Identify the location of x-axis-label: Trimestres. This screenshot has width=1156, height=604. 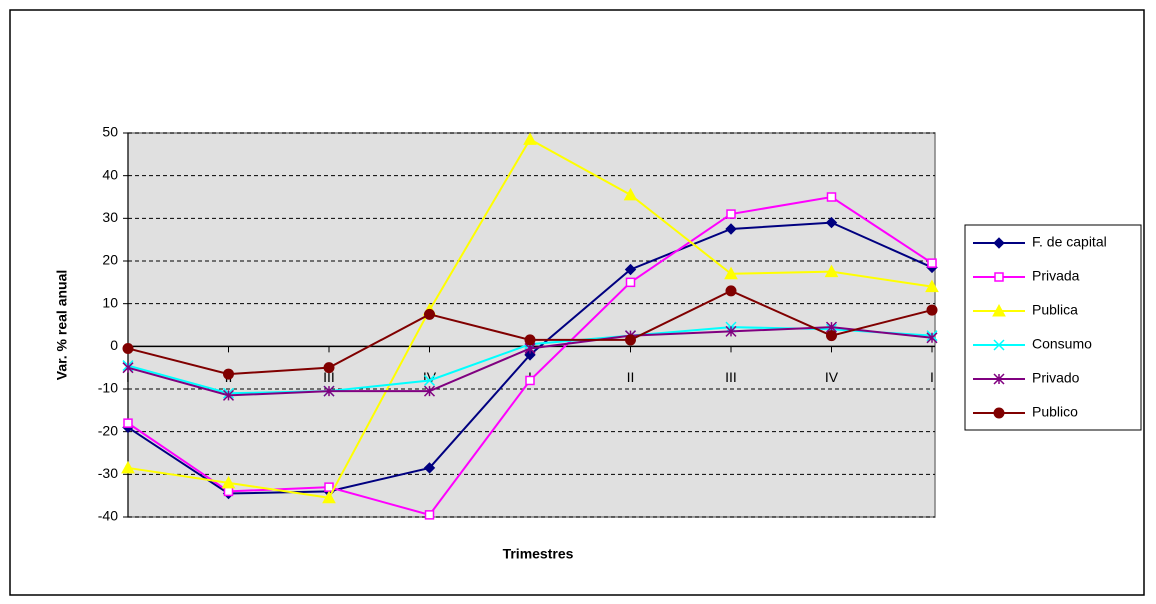
(538, 554).